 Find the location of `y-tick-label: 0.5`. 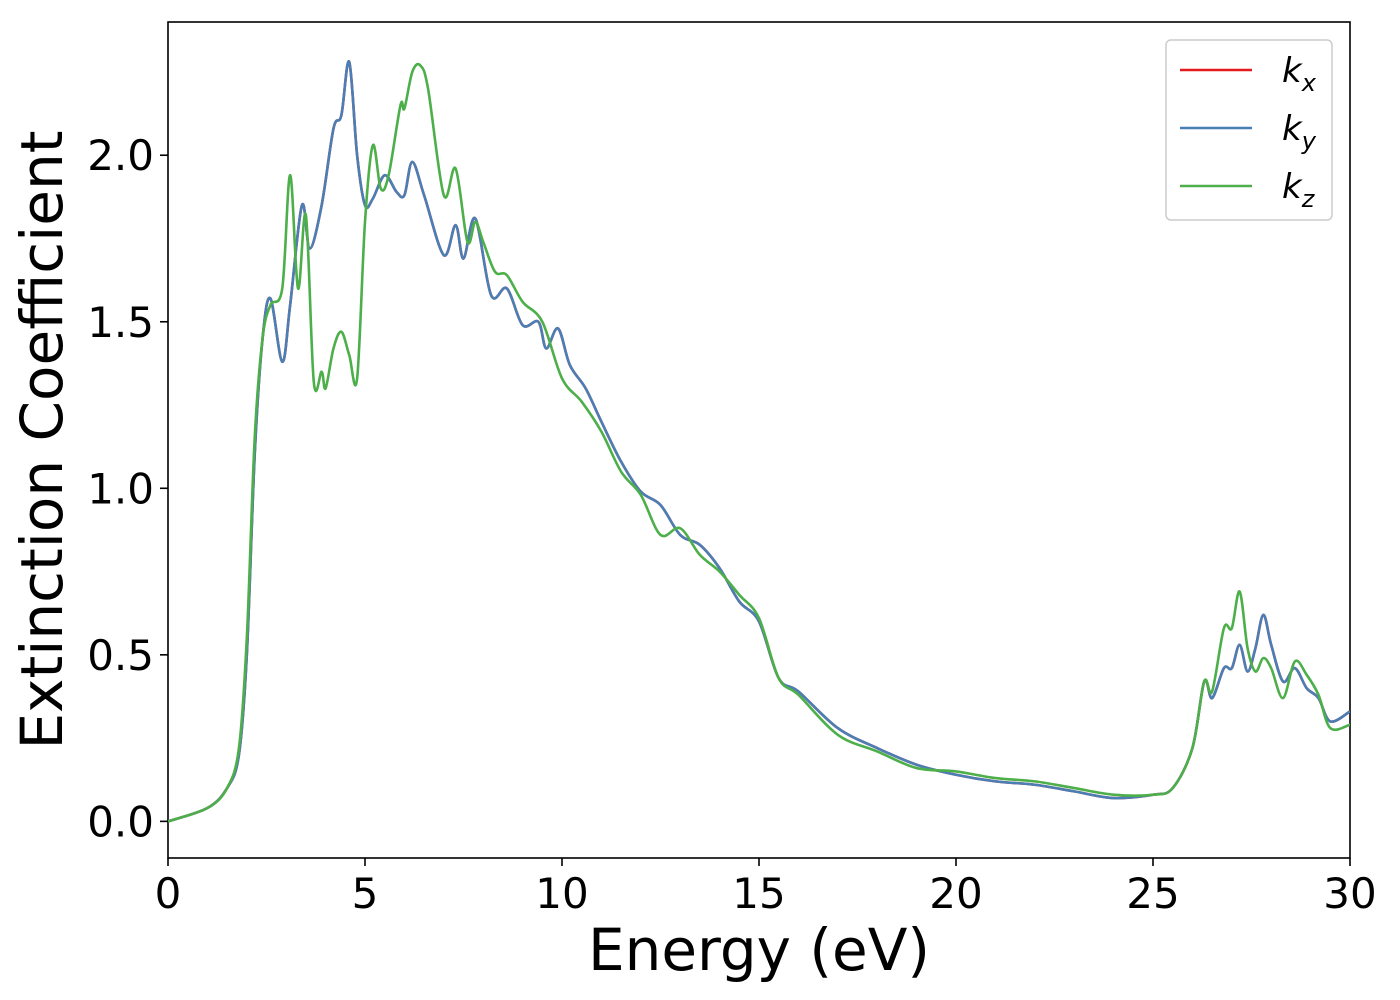

y-tick-label: 0.5 is located at coordinates (120, 655).